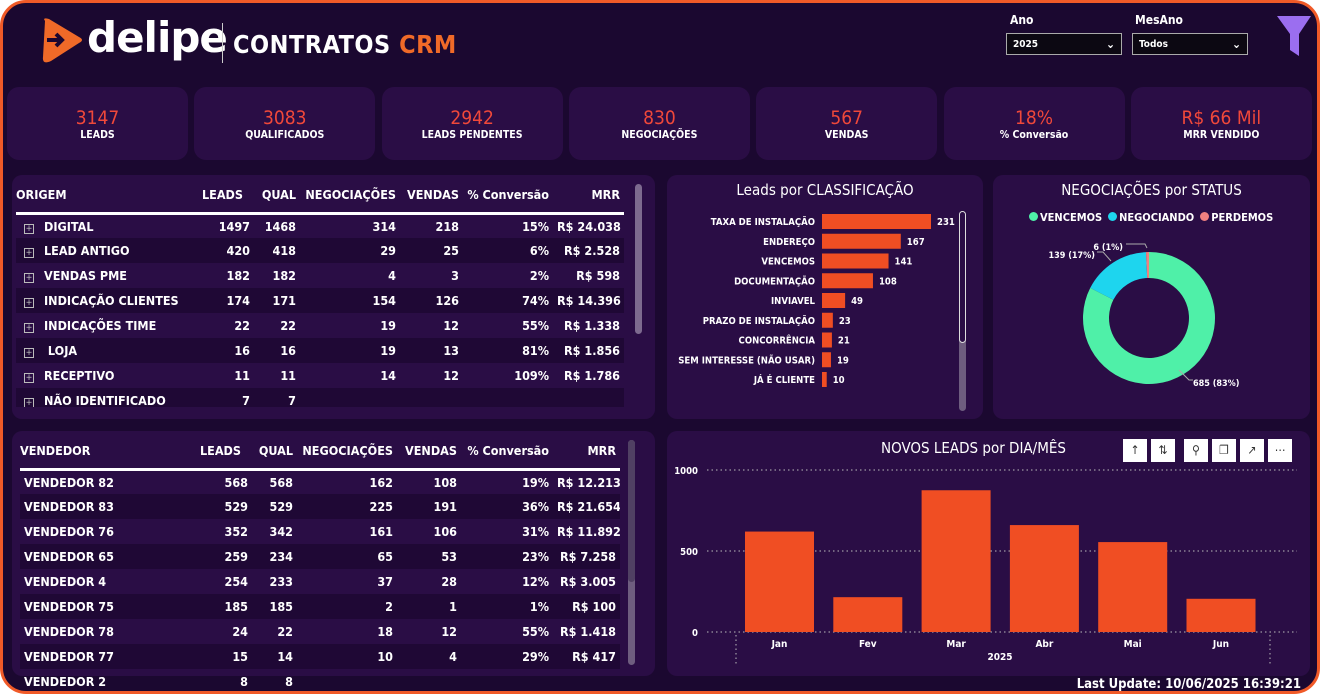 This screenshot has width=1320, height=694. What do you see at coordinates (1135, 450) in the screenshot?
I see `drill-up-icon: ↑` at bounding box center [1135, 450].